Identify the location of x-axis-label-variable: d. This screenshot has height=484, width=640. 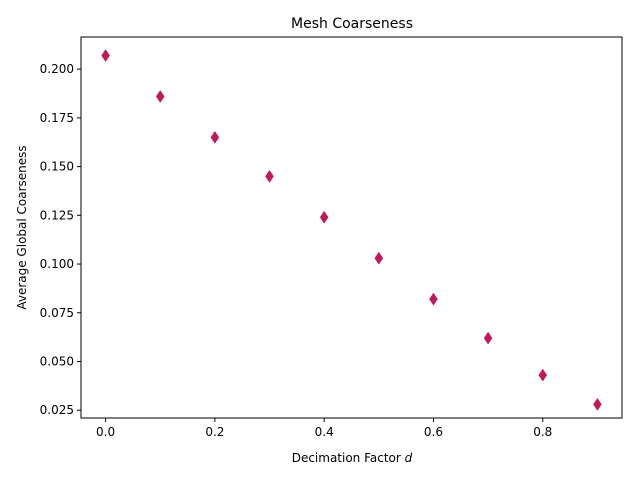
(409, 458).